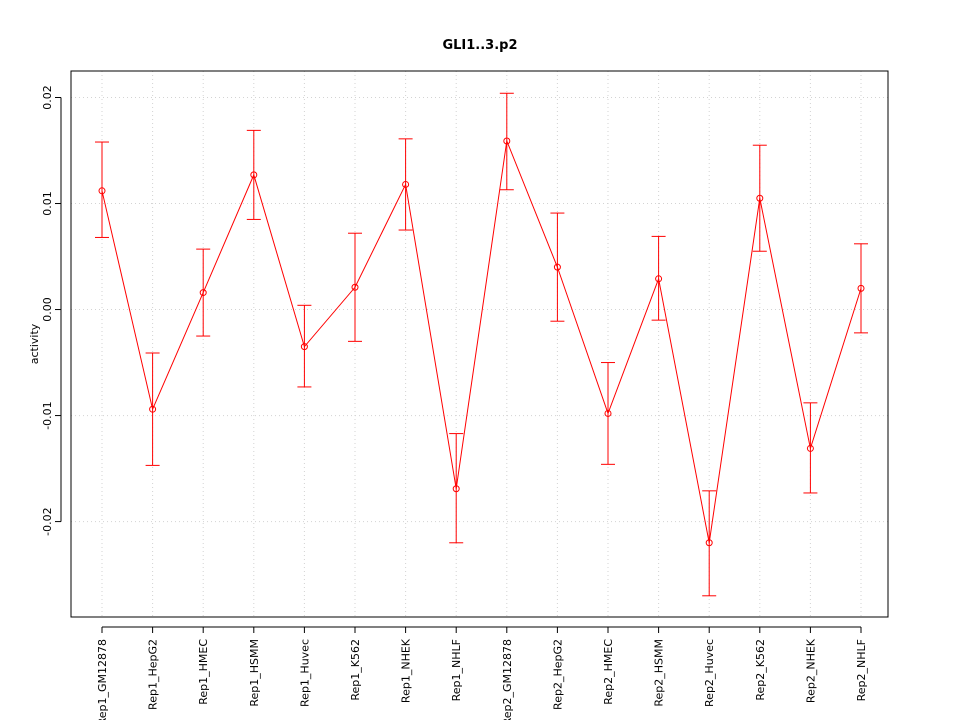 The image size is (960, 720). Describe the element at coordinates (203, 672) in the screenshot. I see `x-tick-label: Rep1_HMEC` at that location.